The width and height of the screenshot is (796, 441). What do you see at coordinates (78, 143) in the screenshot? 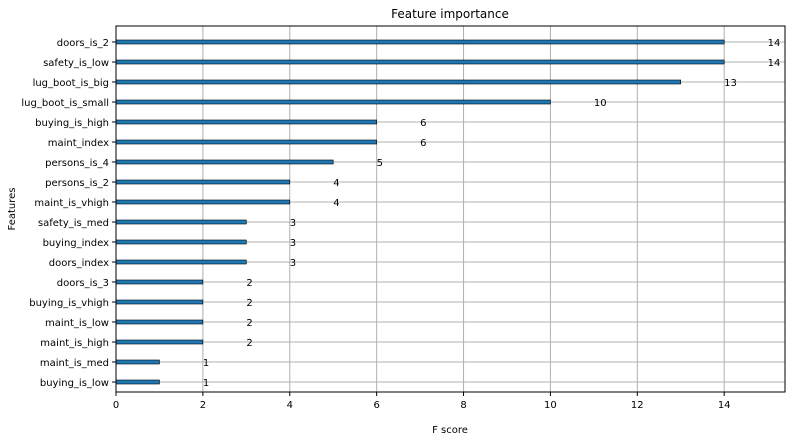
I see `y-category-label: maint_index` at bounding box center [78, 143].